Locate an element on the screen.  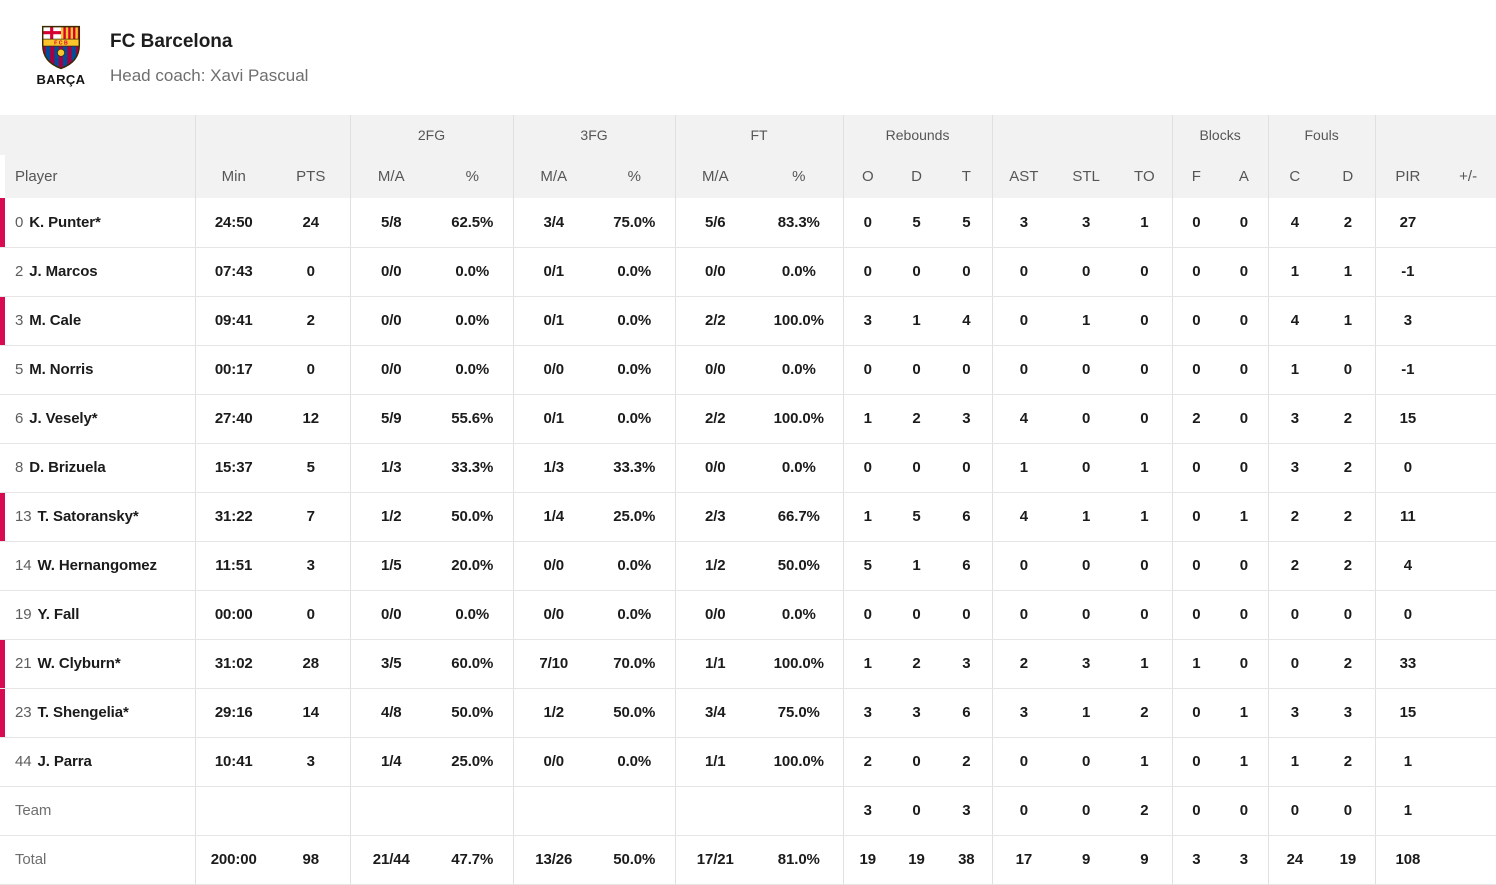
stat-cell-2fg-ma: 1/5 is located at coordinates (390, 566).